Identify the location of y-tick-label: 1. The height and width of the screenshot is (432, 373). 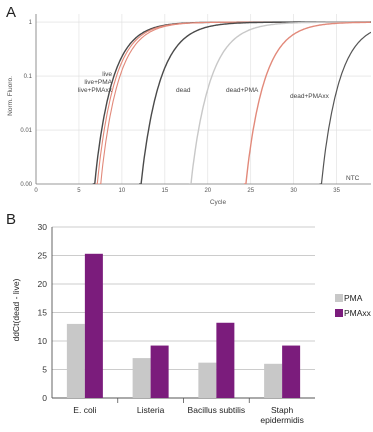
(31, 23).